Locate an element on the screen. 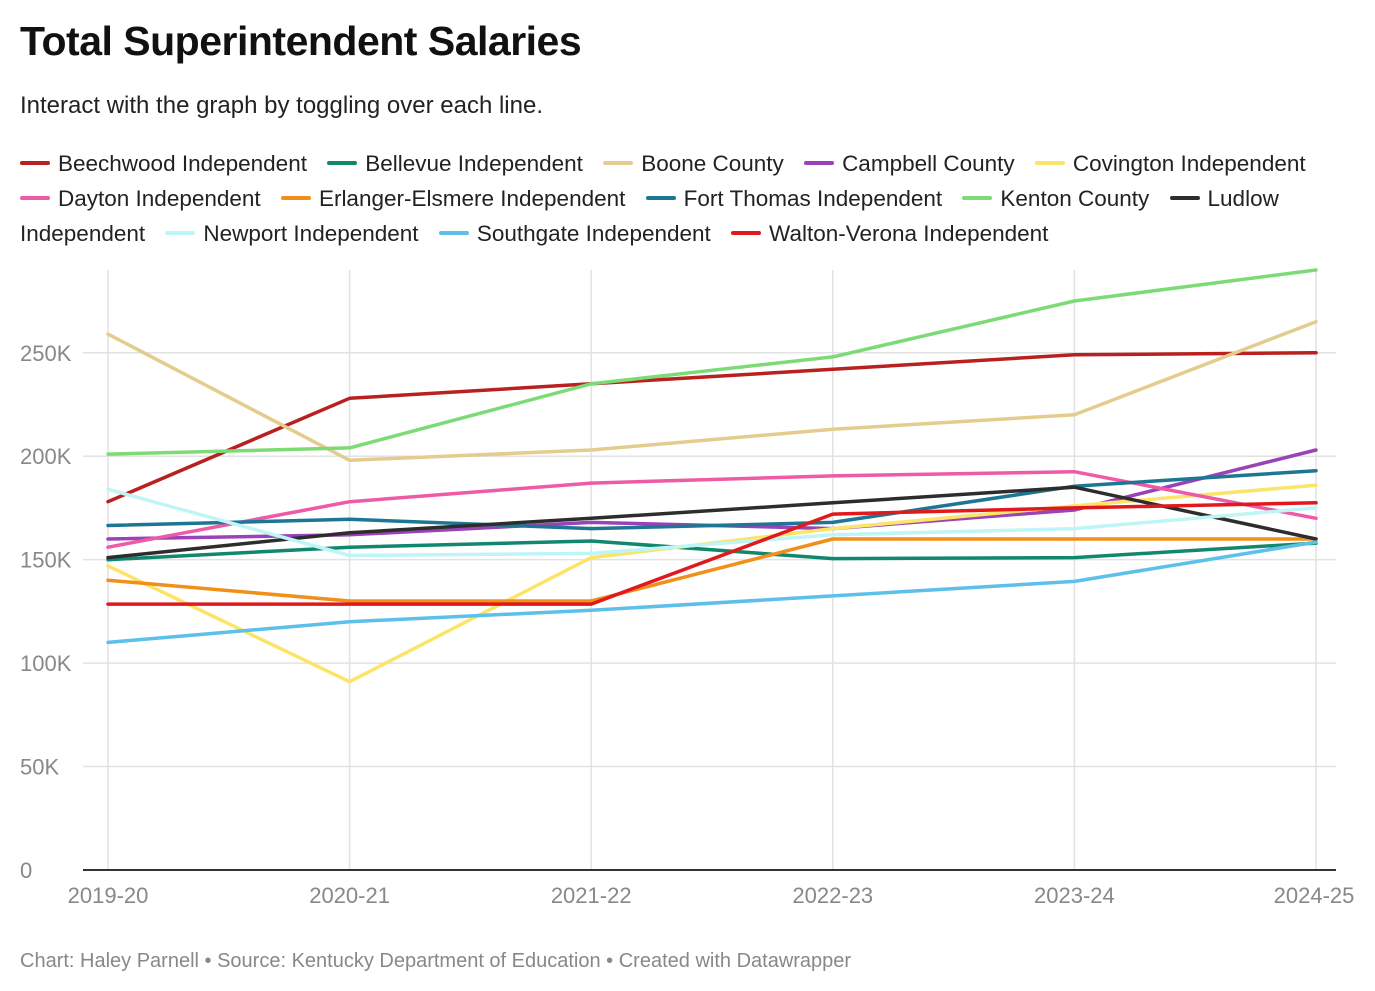 The height and width of the screenshot is (991, 1375). x-tick-label: 2022-23 is located at coordinates (832, 895).